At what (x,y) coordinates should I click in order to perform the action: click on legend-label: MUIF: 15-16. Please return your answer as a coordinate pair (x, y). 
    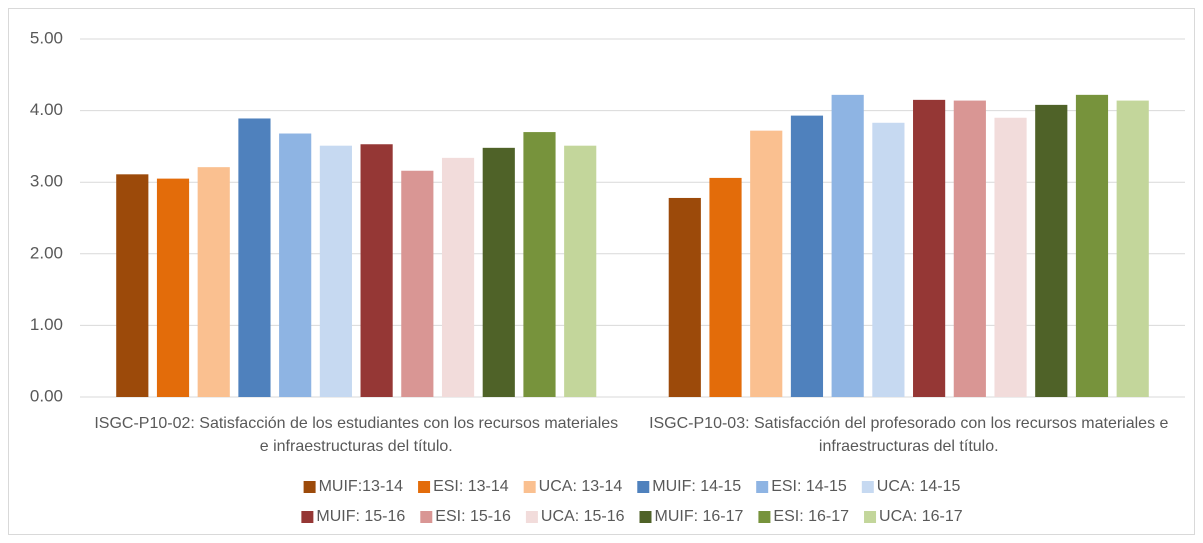
    Looking at the image, I should click on (360, 516).